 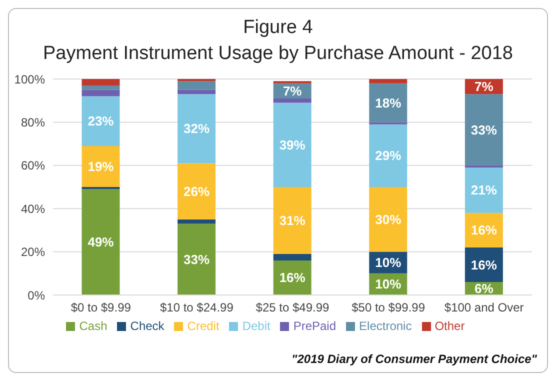 What do you see at coordinates (484, 307) in the screenshot?
I see `x-tick-label: $100 and Over` at bounding box center [484, 307].